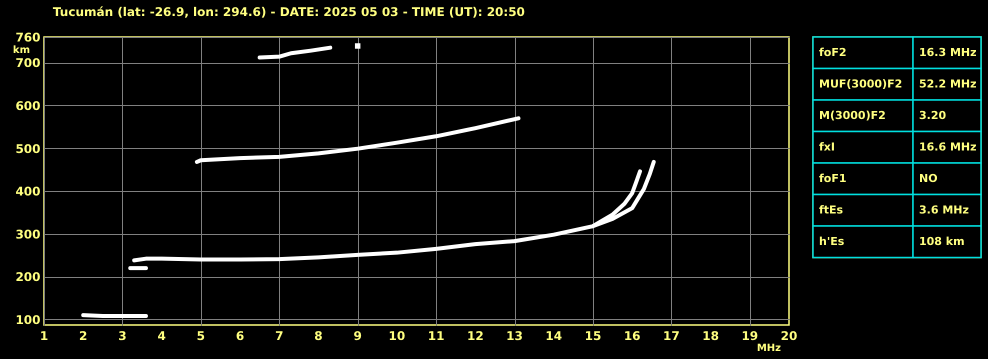 Image resolution: width=998 pixels, height=359 pixels. Describe the element at coordinates (749, 336) in the screenshot. I see `x-tick-label: 19` at that location.